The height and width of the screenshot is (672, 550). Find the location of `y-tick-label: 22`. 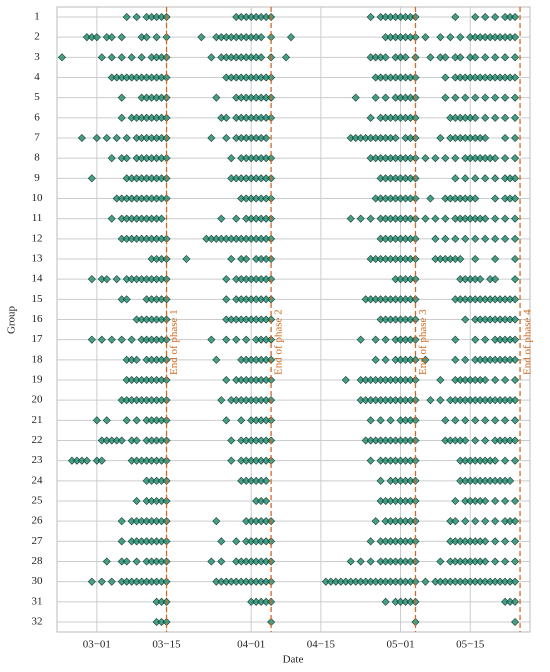

y-tick-label: 22 is located at coordinates (37, 440).